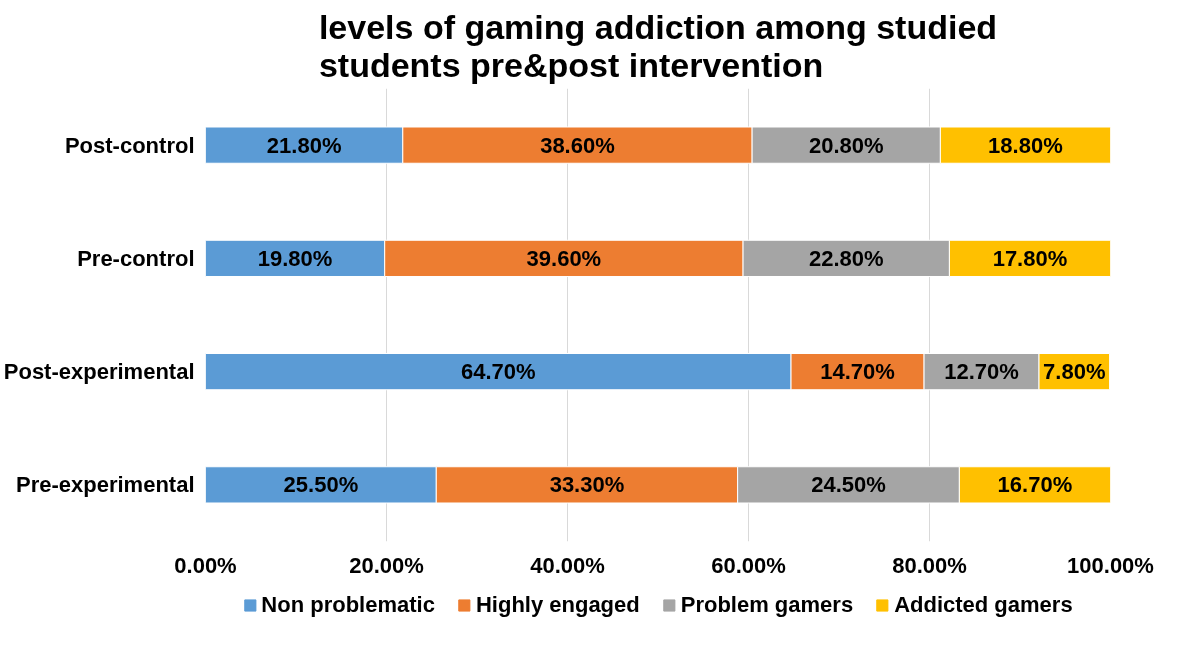 The height and width of the screenshot is (649, 1177). I want to click on x-tick-label: 100.00%, so click(1110, 565).